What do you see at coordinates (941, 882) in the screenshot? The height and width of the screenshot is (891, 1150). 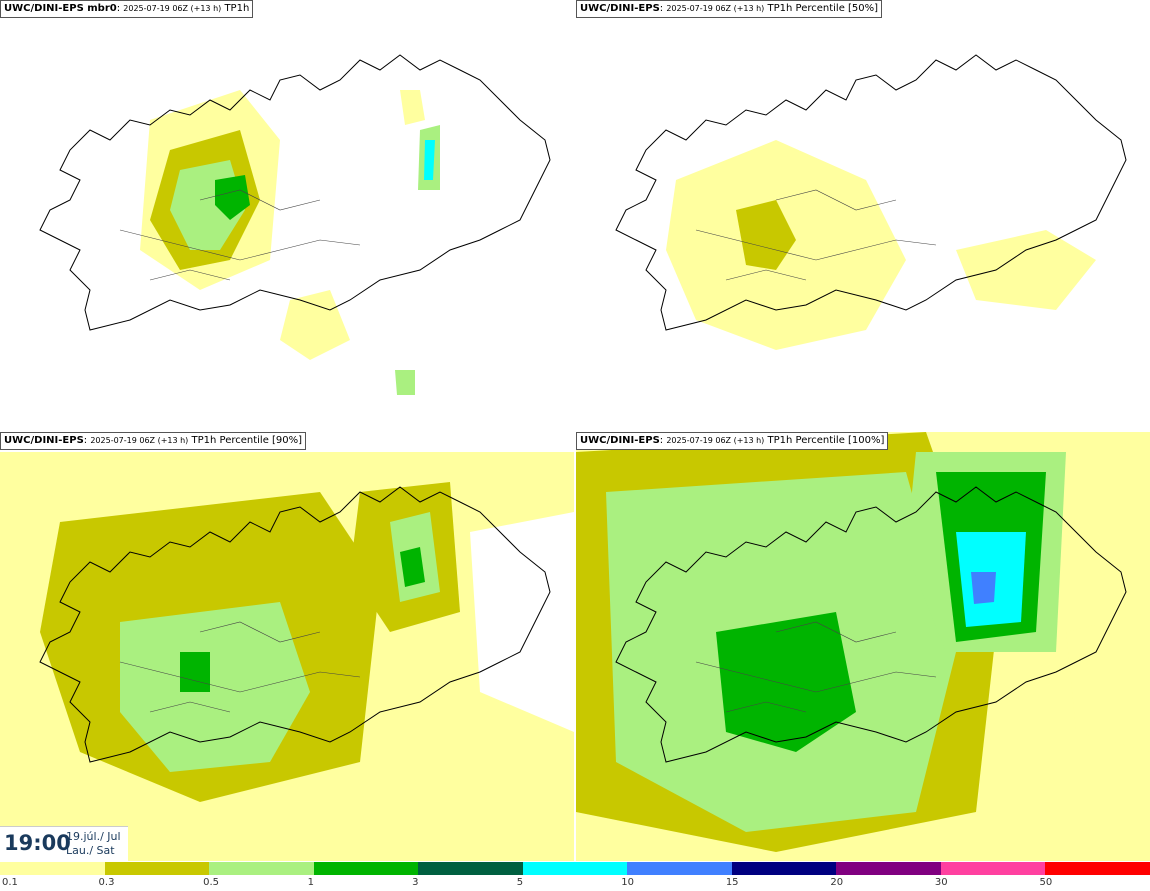 I see `legend-tick-label: 30` at bounding box center [941, 882].